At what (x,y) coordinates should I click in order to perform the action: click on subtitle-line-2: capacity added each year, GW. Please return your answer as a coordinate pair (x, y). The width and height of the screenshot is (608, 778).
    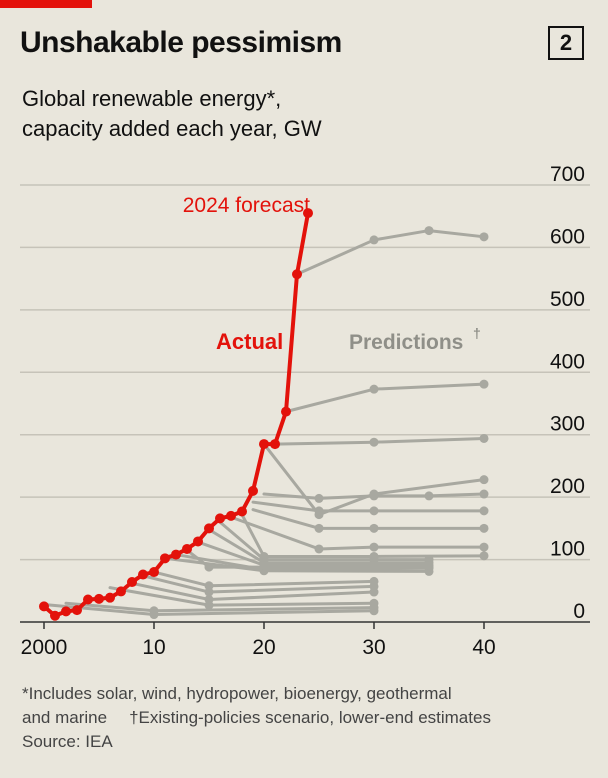
    Looking at the image, I should click on (172, 128).